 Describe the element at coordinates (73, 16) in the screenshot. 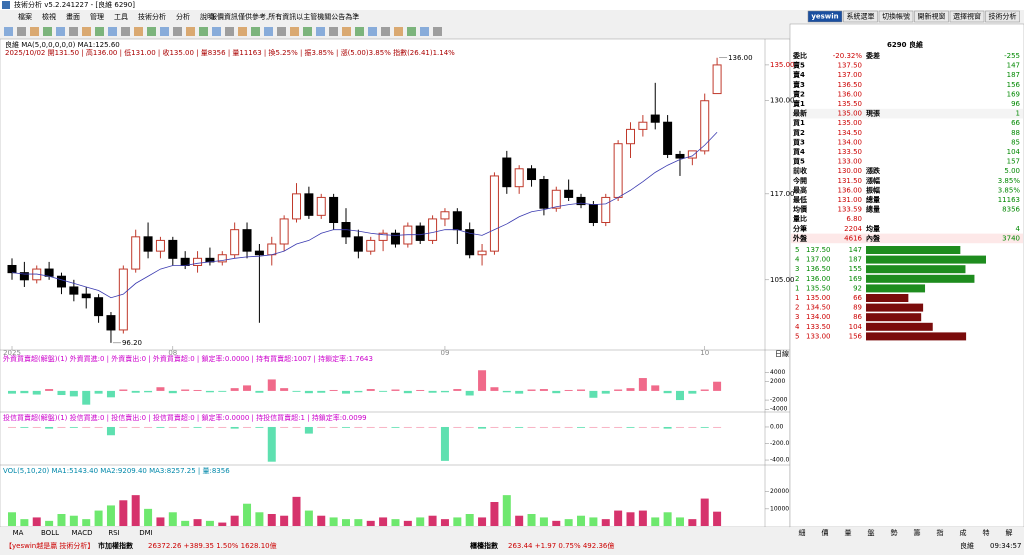

I see `menu-item: 畫面` at that location.